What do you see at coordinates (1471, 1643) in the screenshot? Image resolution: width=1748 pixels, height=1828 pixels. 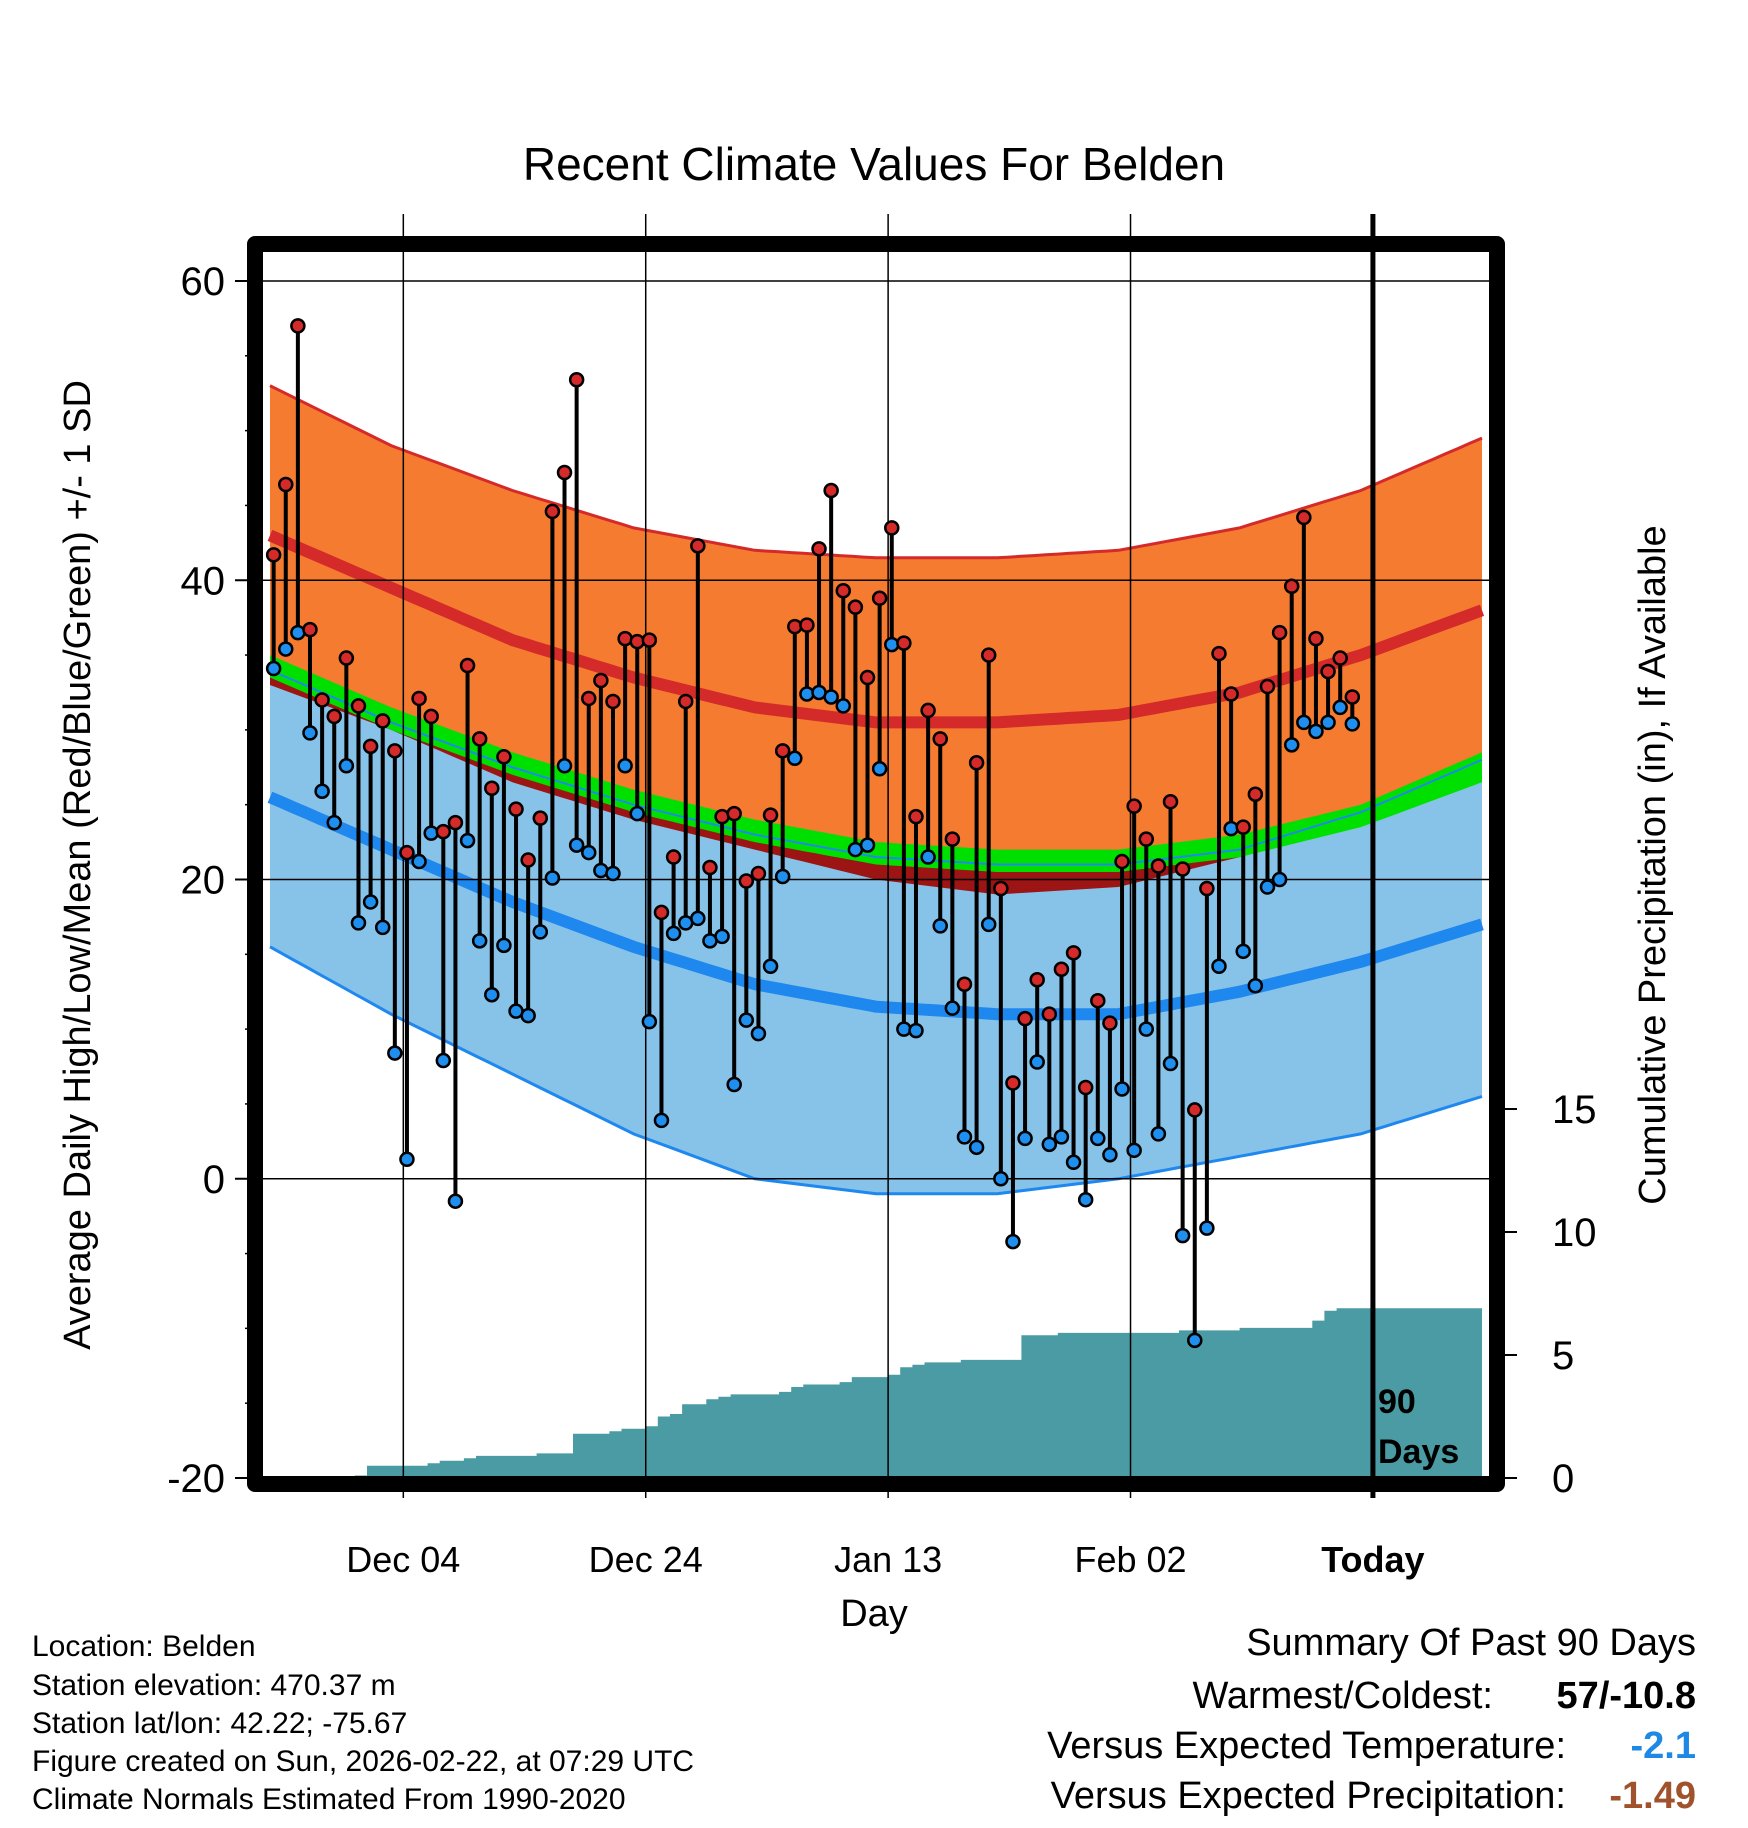 I see `summary-title: Summary Of Past 90 Days` at bounding box center [1471, 1643].